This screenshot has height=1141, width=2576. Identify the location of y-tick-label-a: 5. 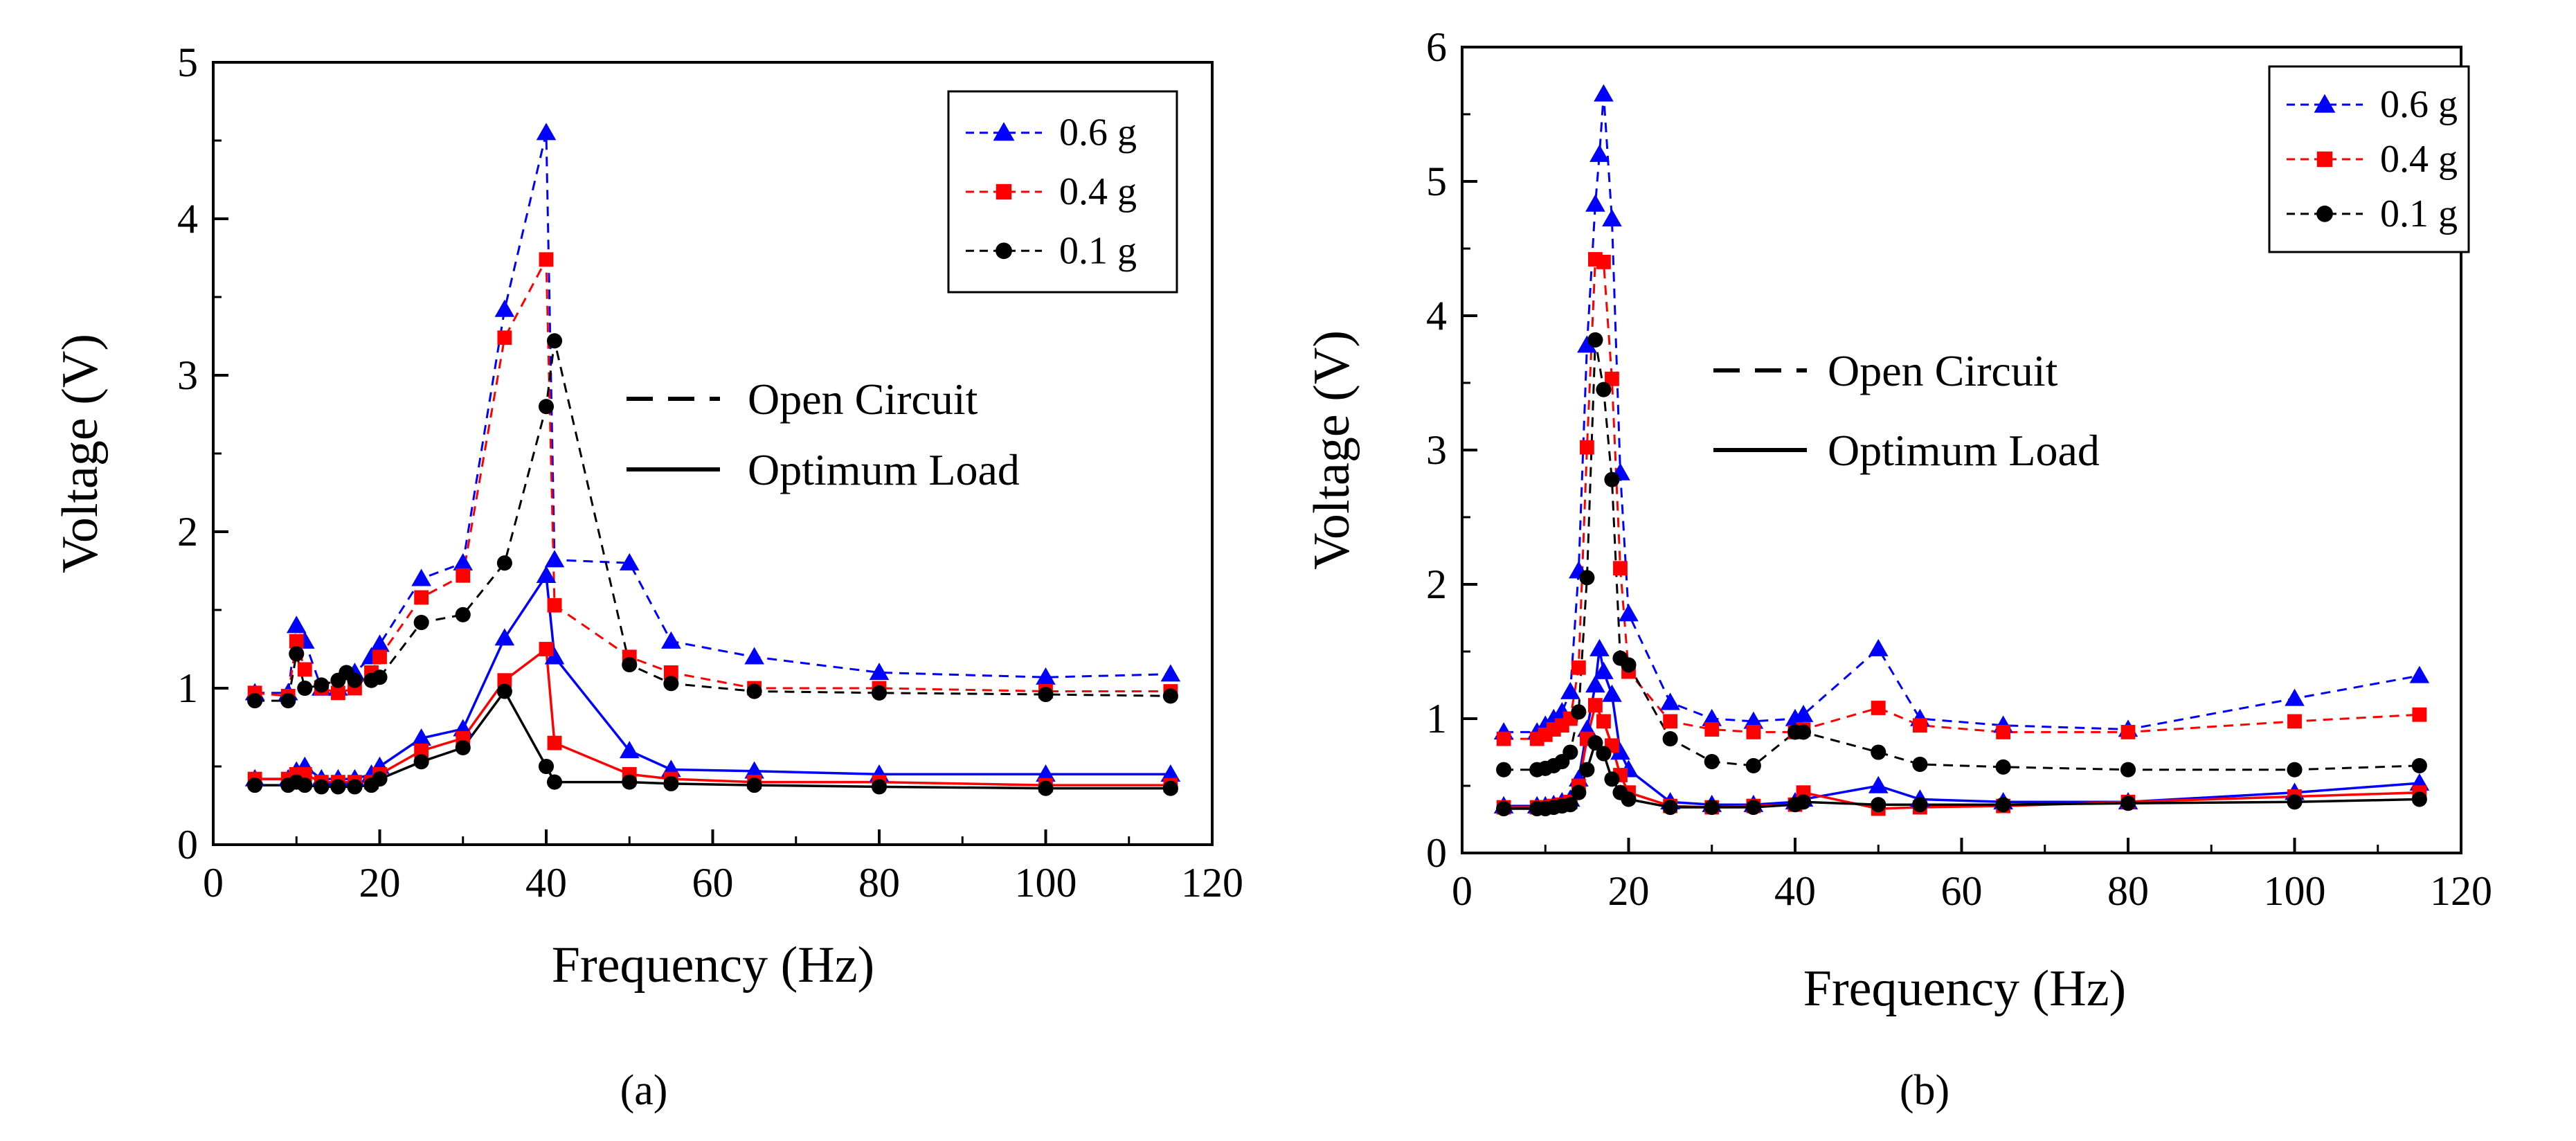
(188, 62).